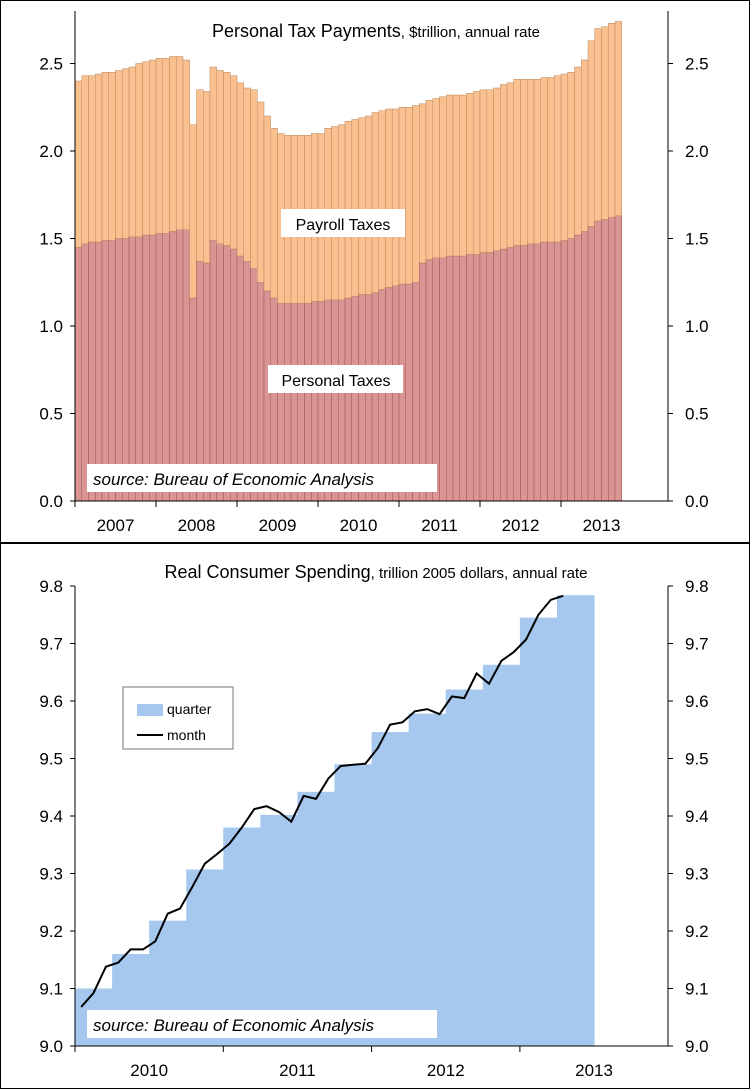 The height and width of the screenshot is (1089, 750). I want to click on personal-label-box, so click(335, 379).